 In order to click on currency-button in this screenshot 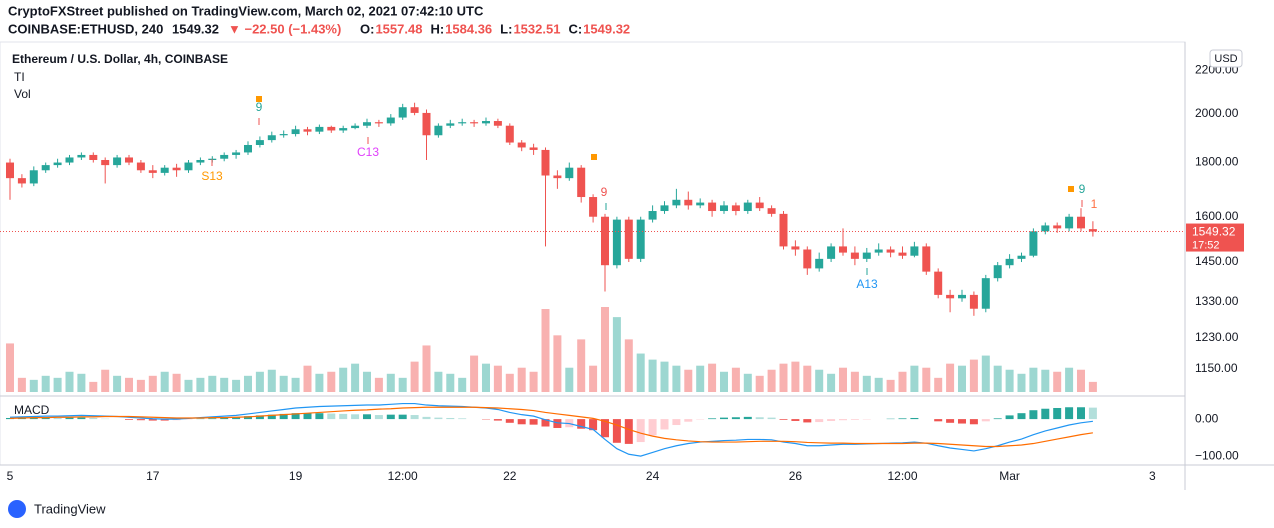, I will do `click(1226, 58)`.